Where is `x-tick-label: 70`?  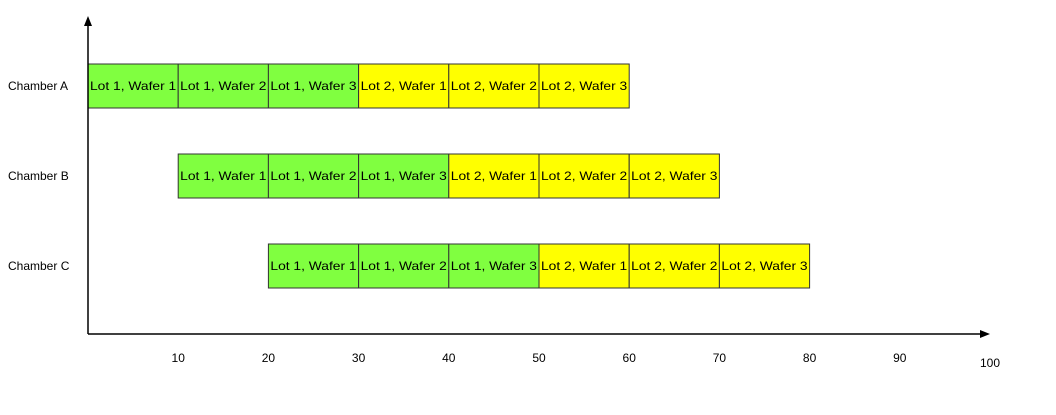
x-tick-label: 70 is located at coordinates (720, 358).